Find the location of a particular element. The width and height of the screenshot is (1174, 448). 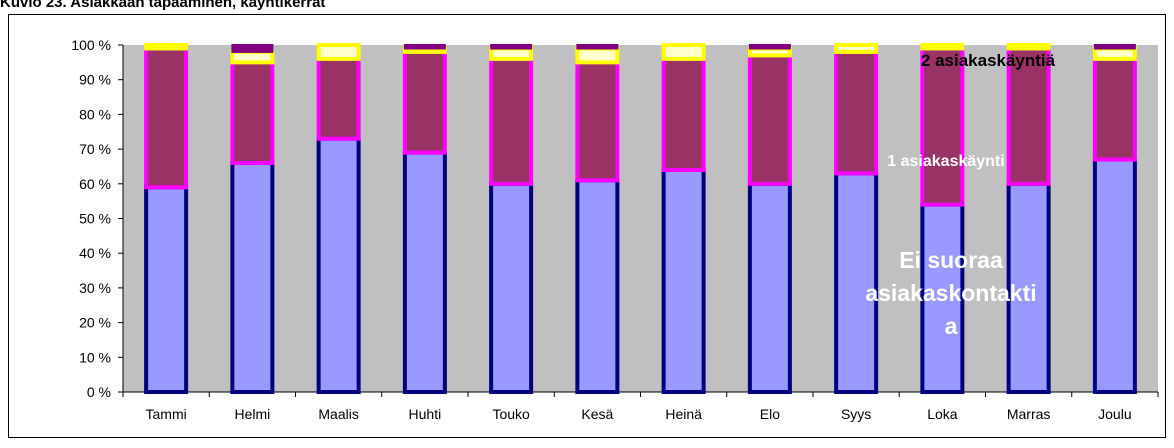

y-tick-label: 50 % is located at coordinates (95, 219).